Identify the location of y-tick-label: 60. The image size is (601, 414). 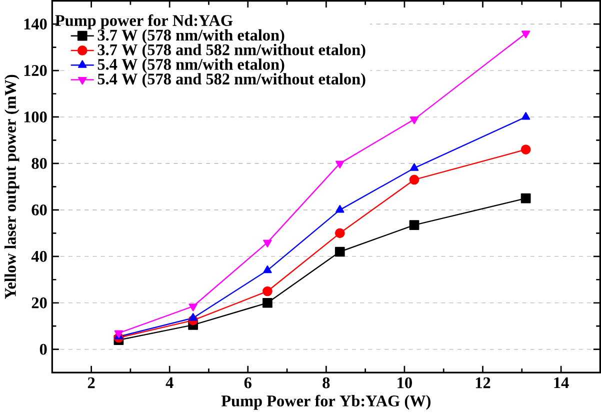
(39, 210).